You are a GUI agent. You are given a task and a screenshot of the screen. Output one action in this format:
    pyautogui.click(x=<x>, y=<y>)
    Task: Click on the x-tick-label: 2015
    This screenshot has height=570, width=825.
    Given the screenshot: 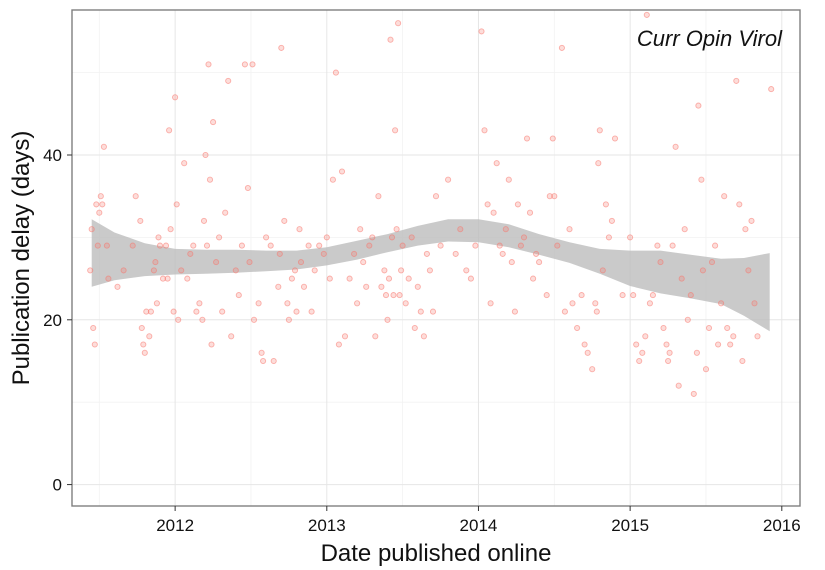 What is the action you would take?
    pyautogui.click(x=630, y=525)
    